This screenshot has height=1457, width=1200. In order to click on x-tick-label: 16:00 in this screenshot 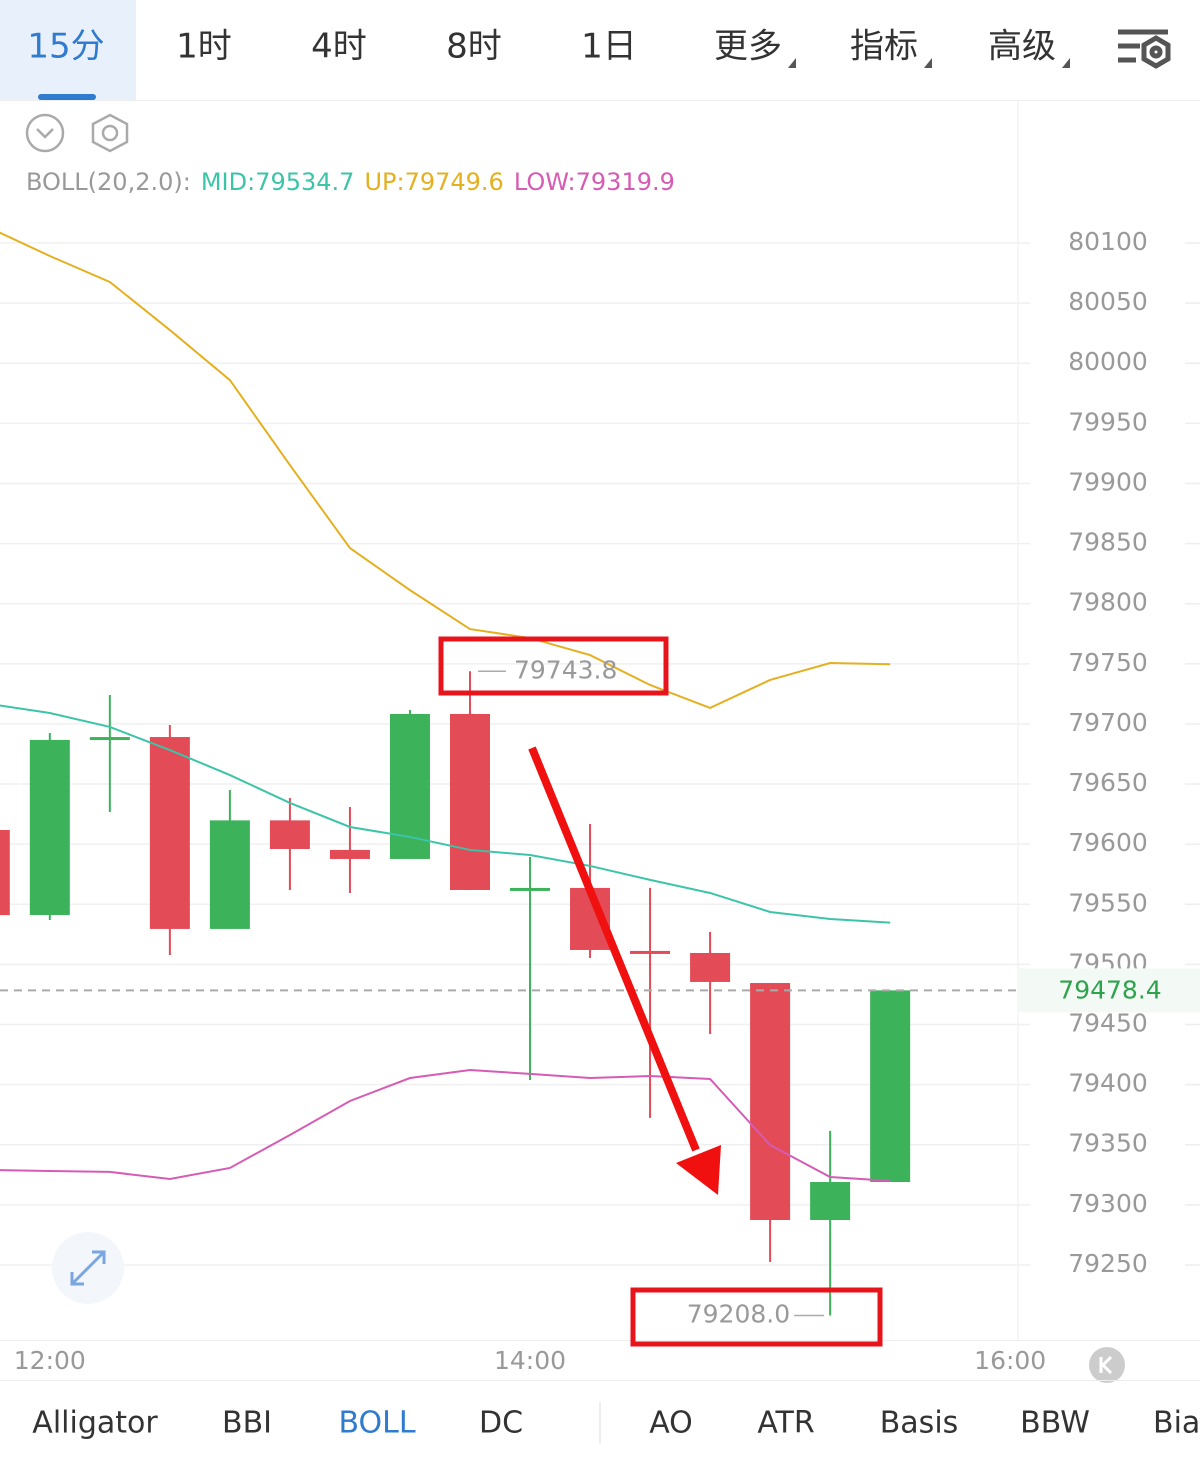, I will do `click(1010, 1360)`.